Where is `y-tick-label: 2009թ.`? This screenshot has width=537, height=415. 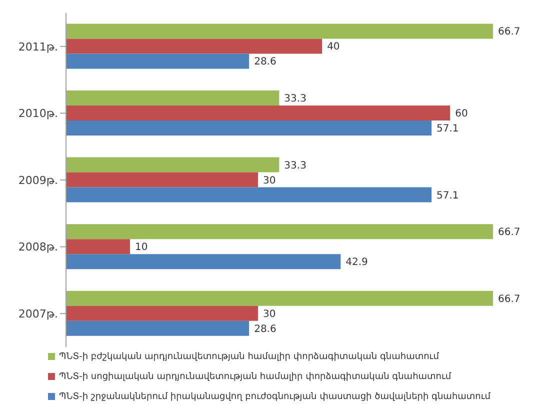 y-tick-label: 2009թ. is located at coordinates (38, 180).